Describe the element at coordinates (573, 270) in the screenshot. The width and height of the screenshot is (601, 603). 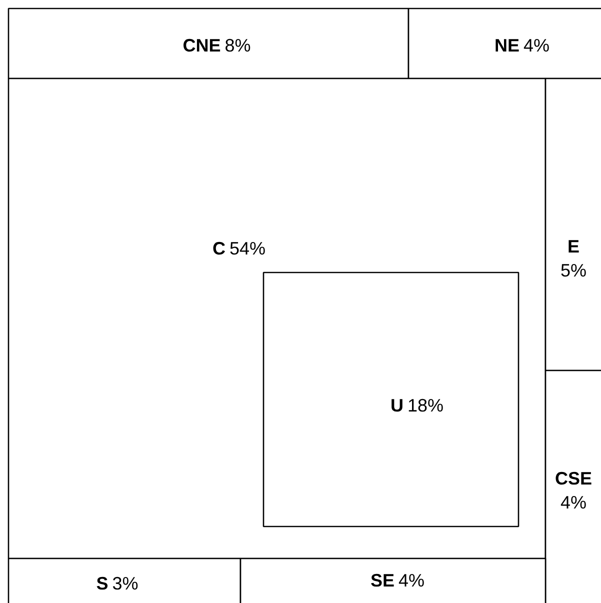
I see `data-label: 5%` at that location.